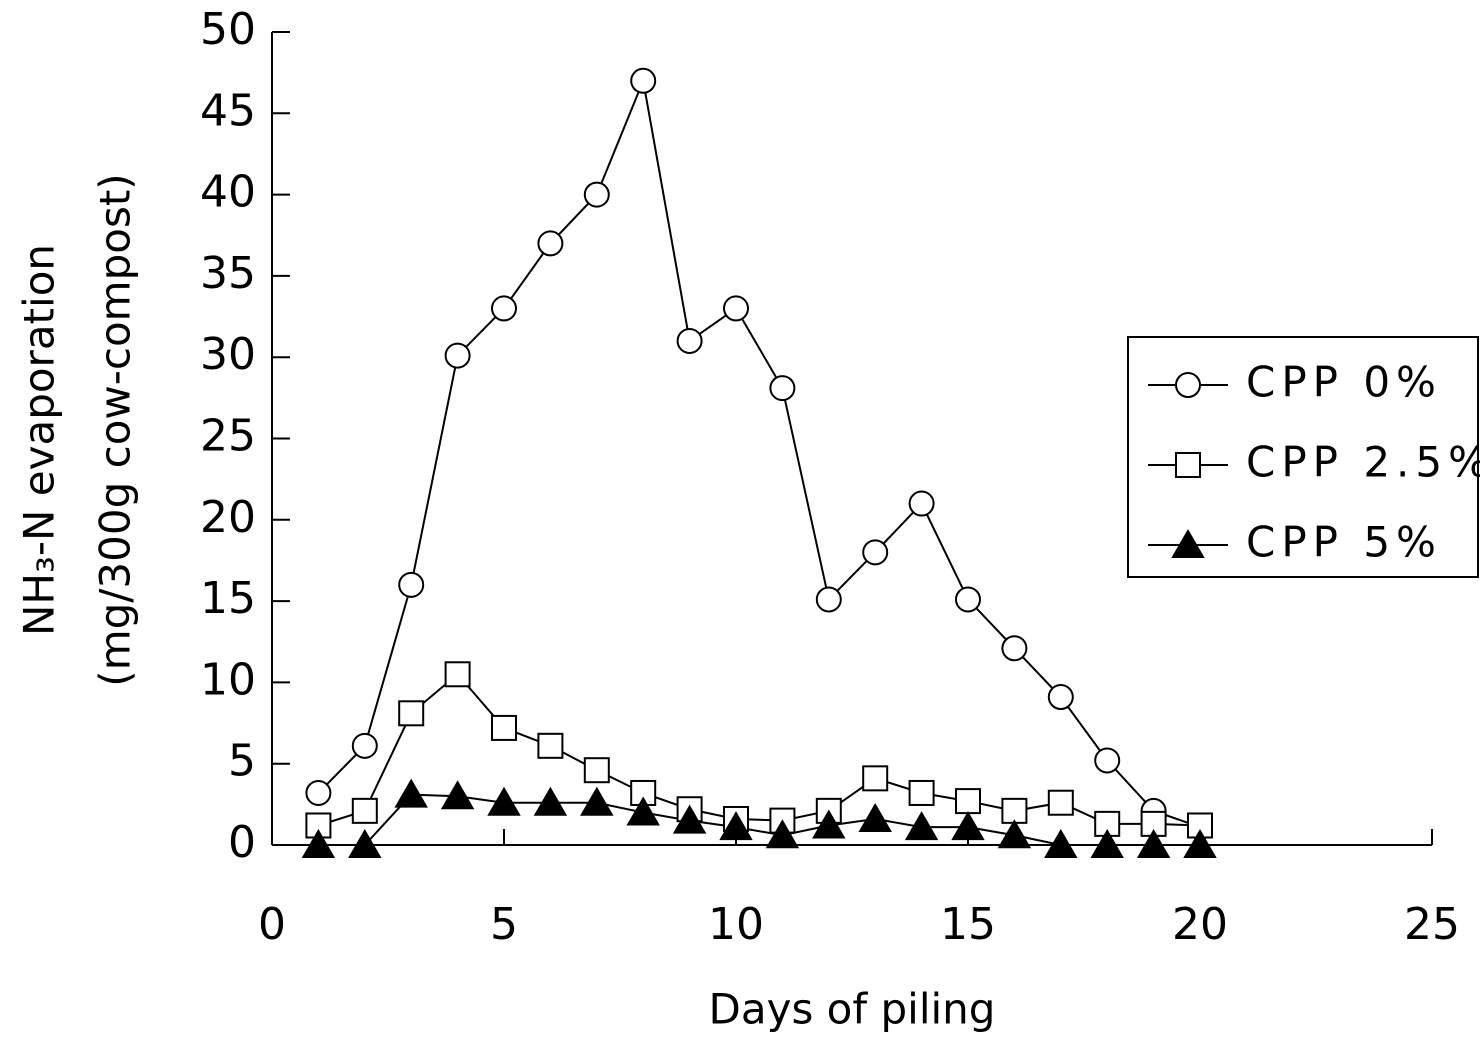 This screenshot has width=1480, height=1038. I want to click on x-tick-label: 10, so click(736, 924).